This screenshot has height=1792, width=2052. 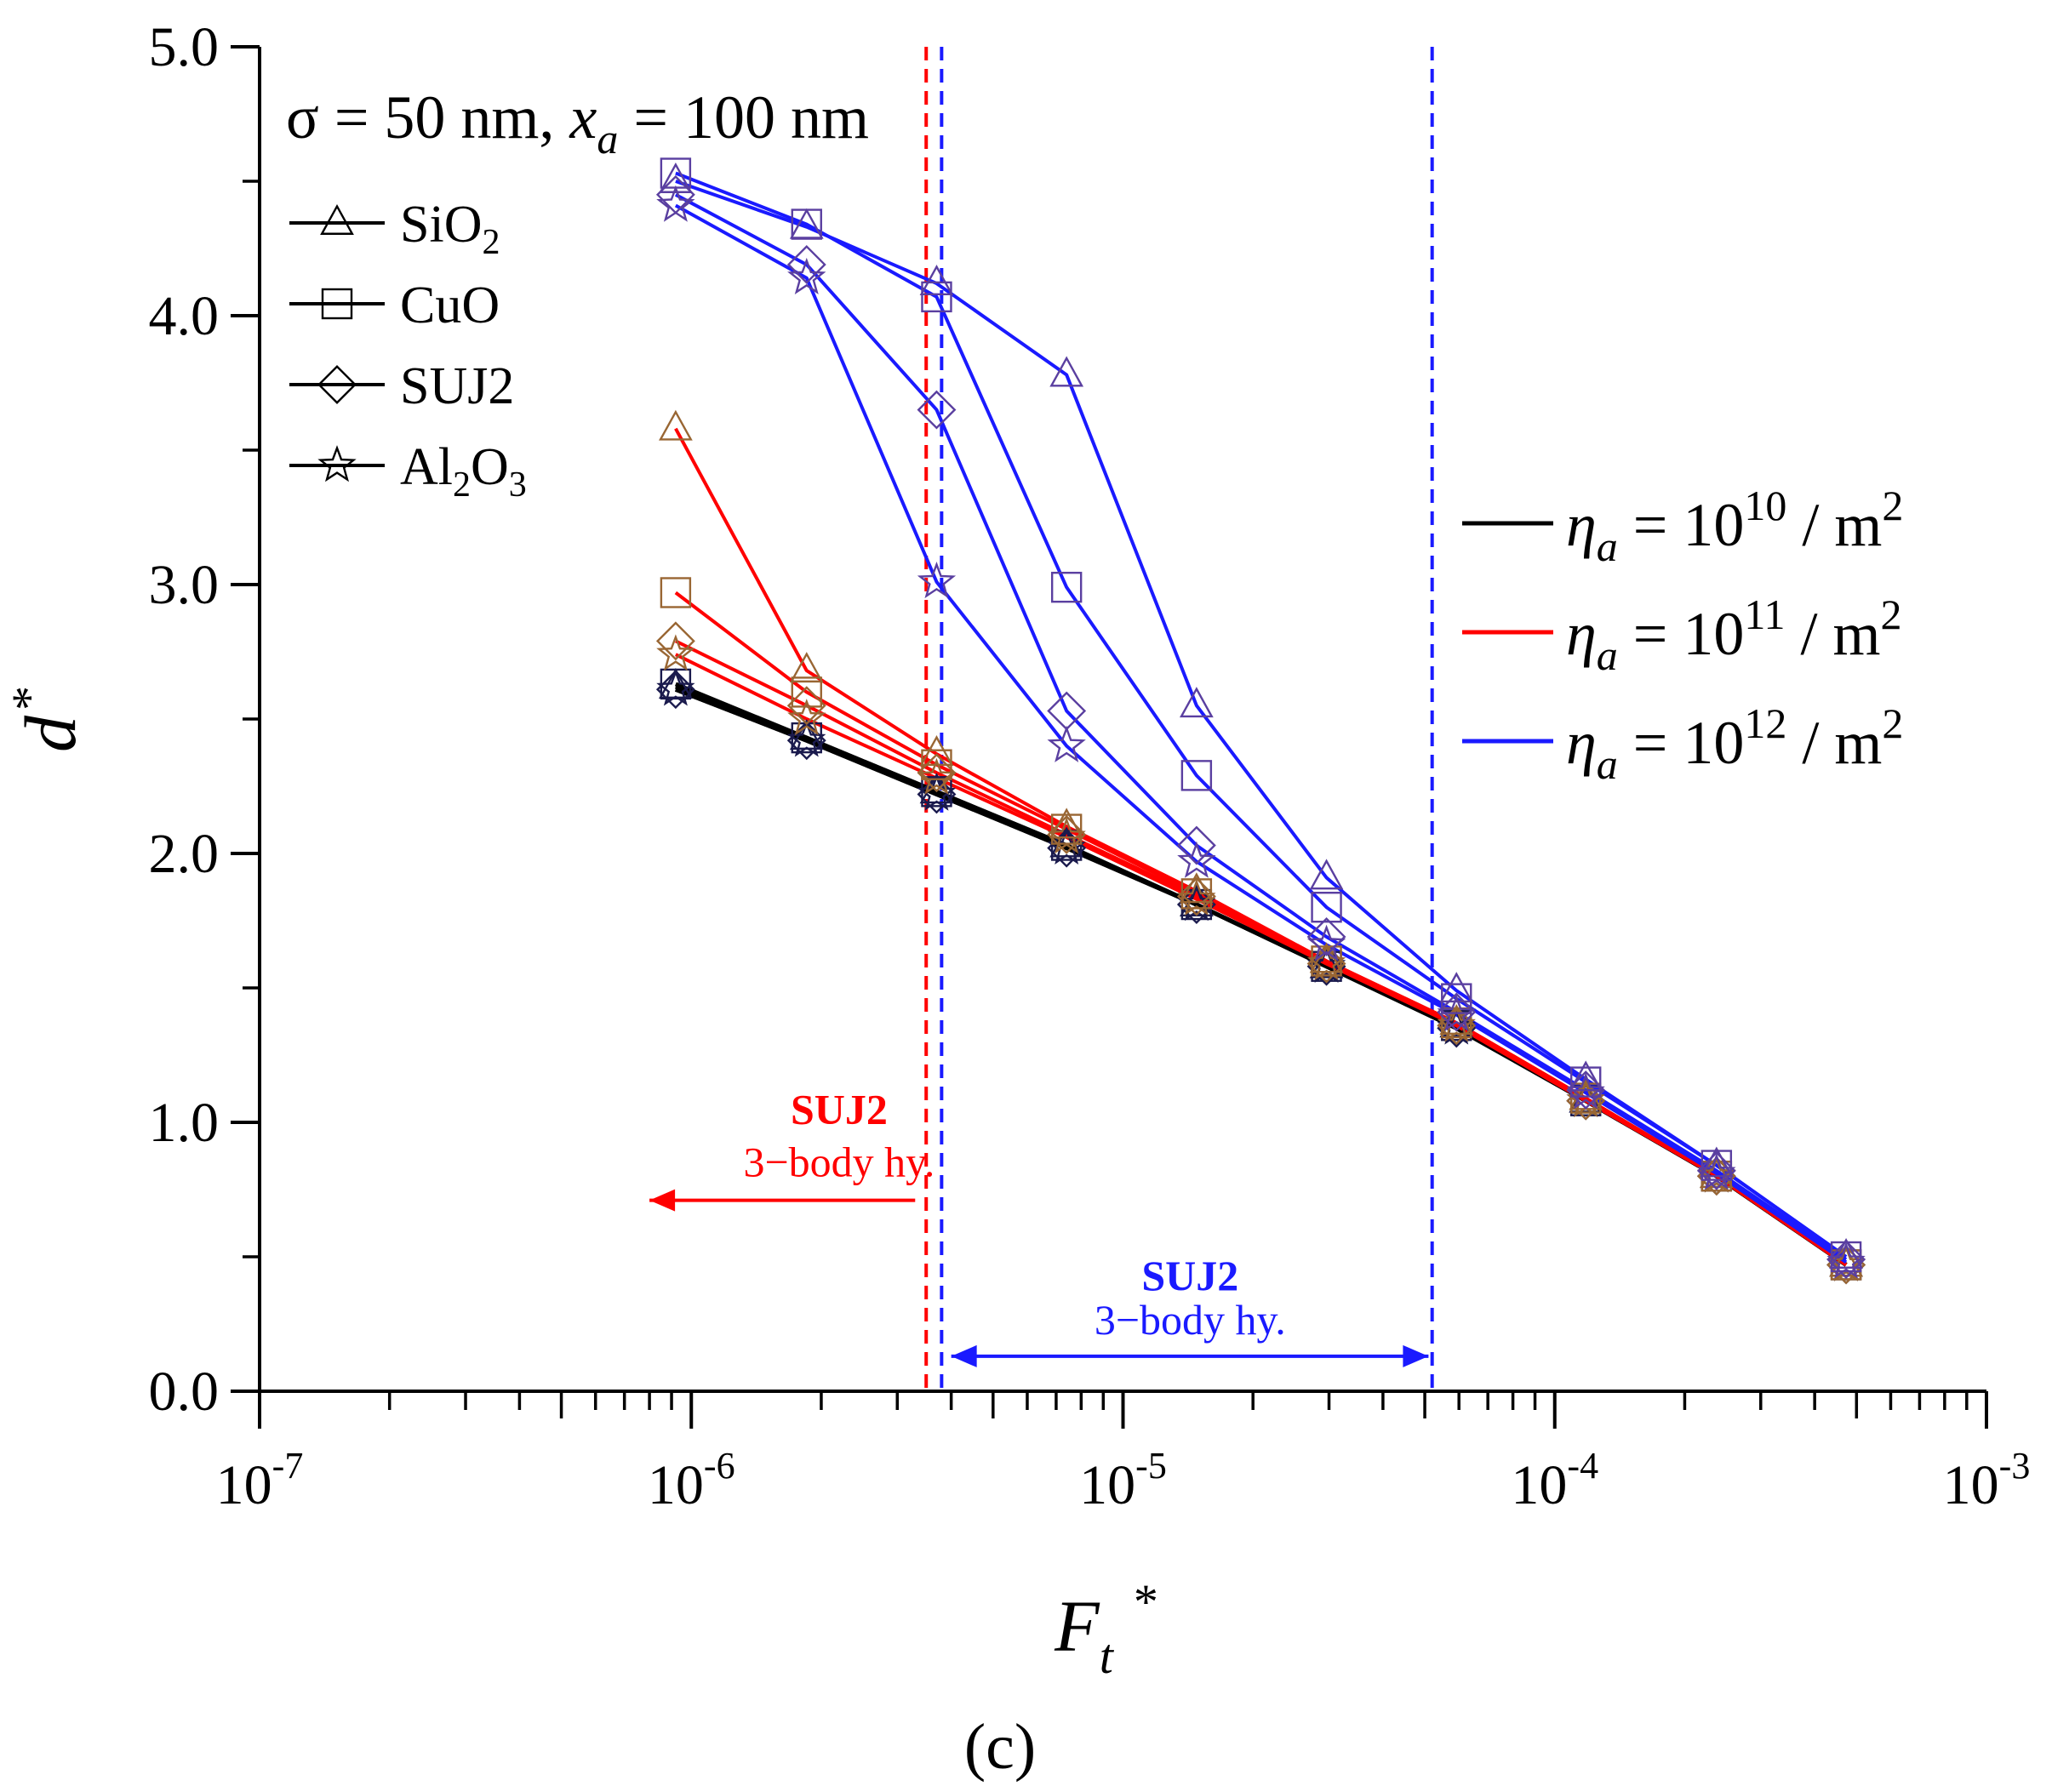 I want to click on marker-legend-label-3: Al2O3, so click(x=464, y=471).